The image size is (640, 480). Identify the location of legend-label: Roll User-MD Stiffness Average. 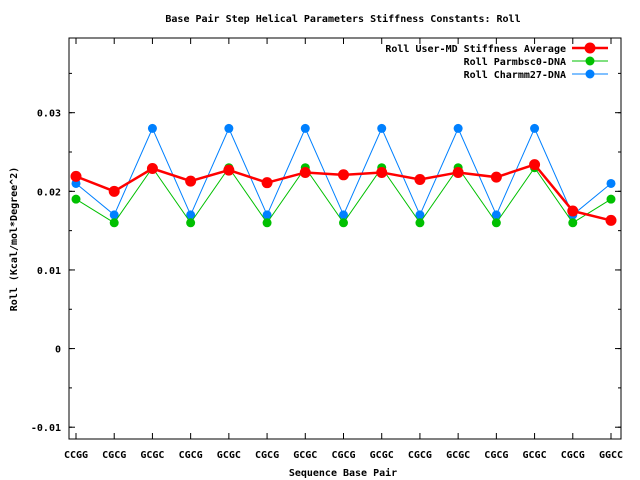
(475, 49).